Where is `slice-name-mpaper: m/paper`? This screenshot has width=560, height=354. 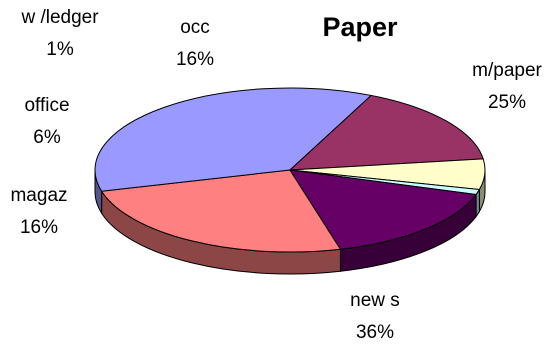
slice-name-mpaper: m/paper is located at coordinates (507, 70).